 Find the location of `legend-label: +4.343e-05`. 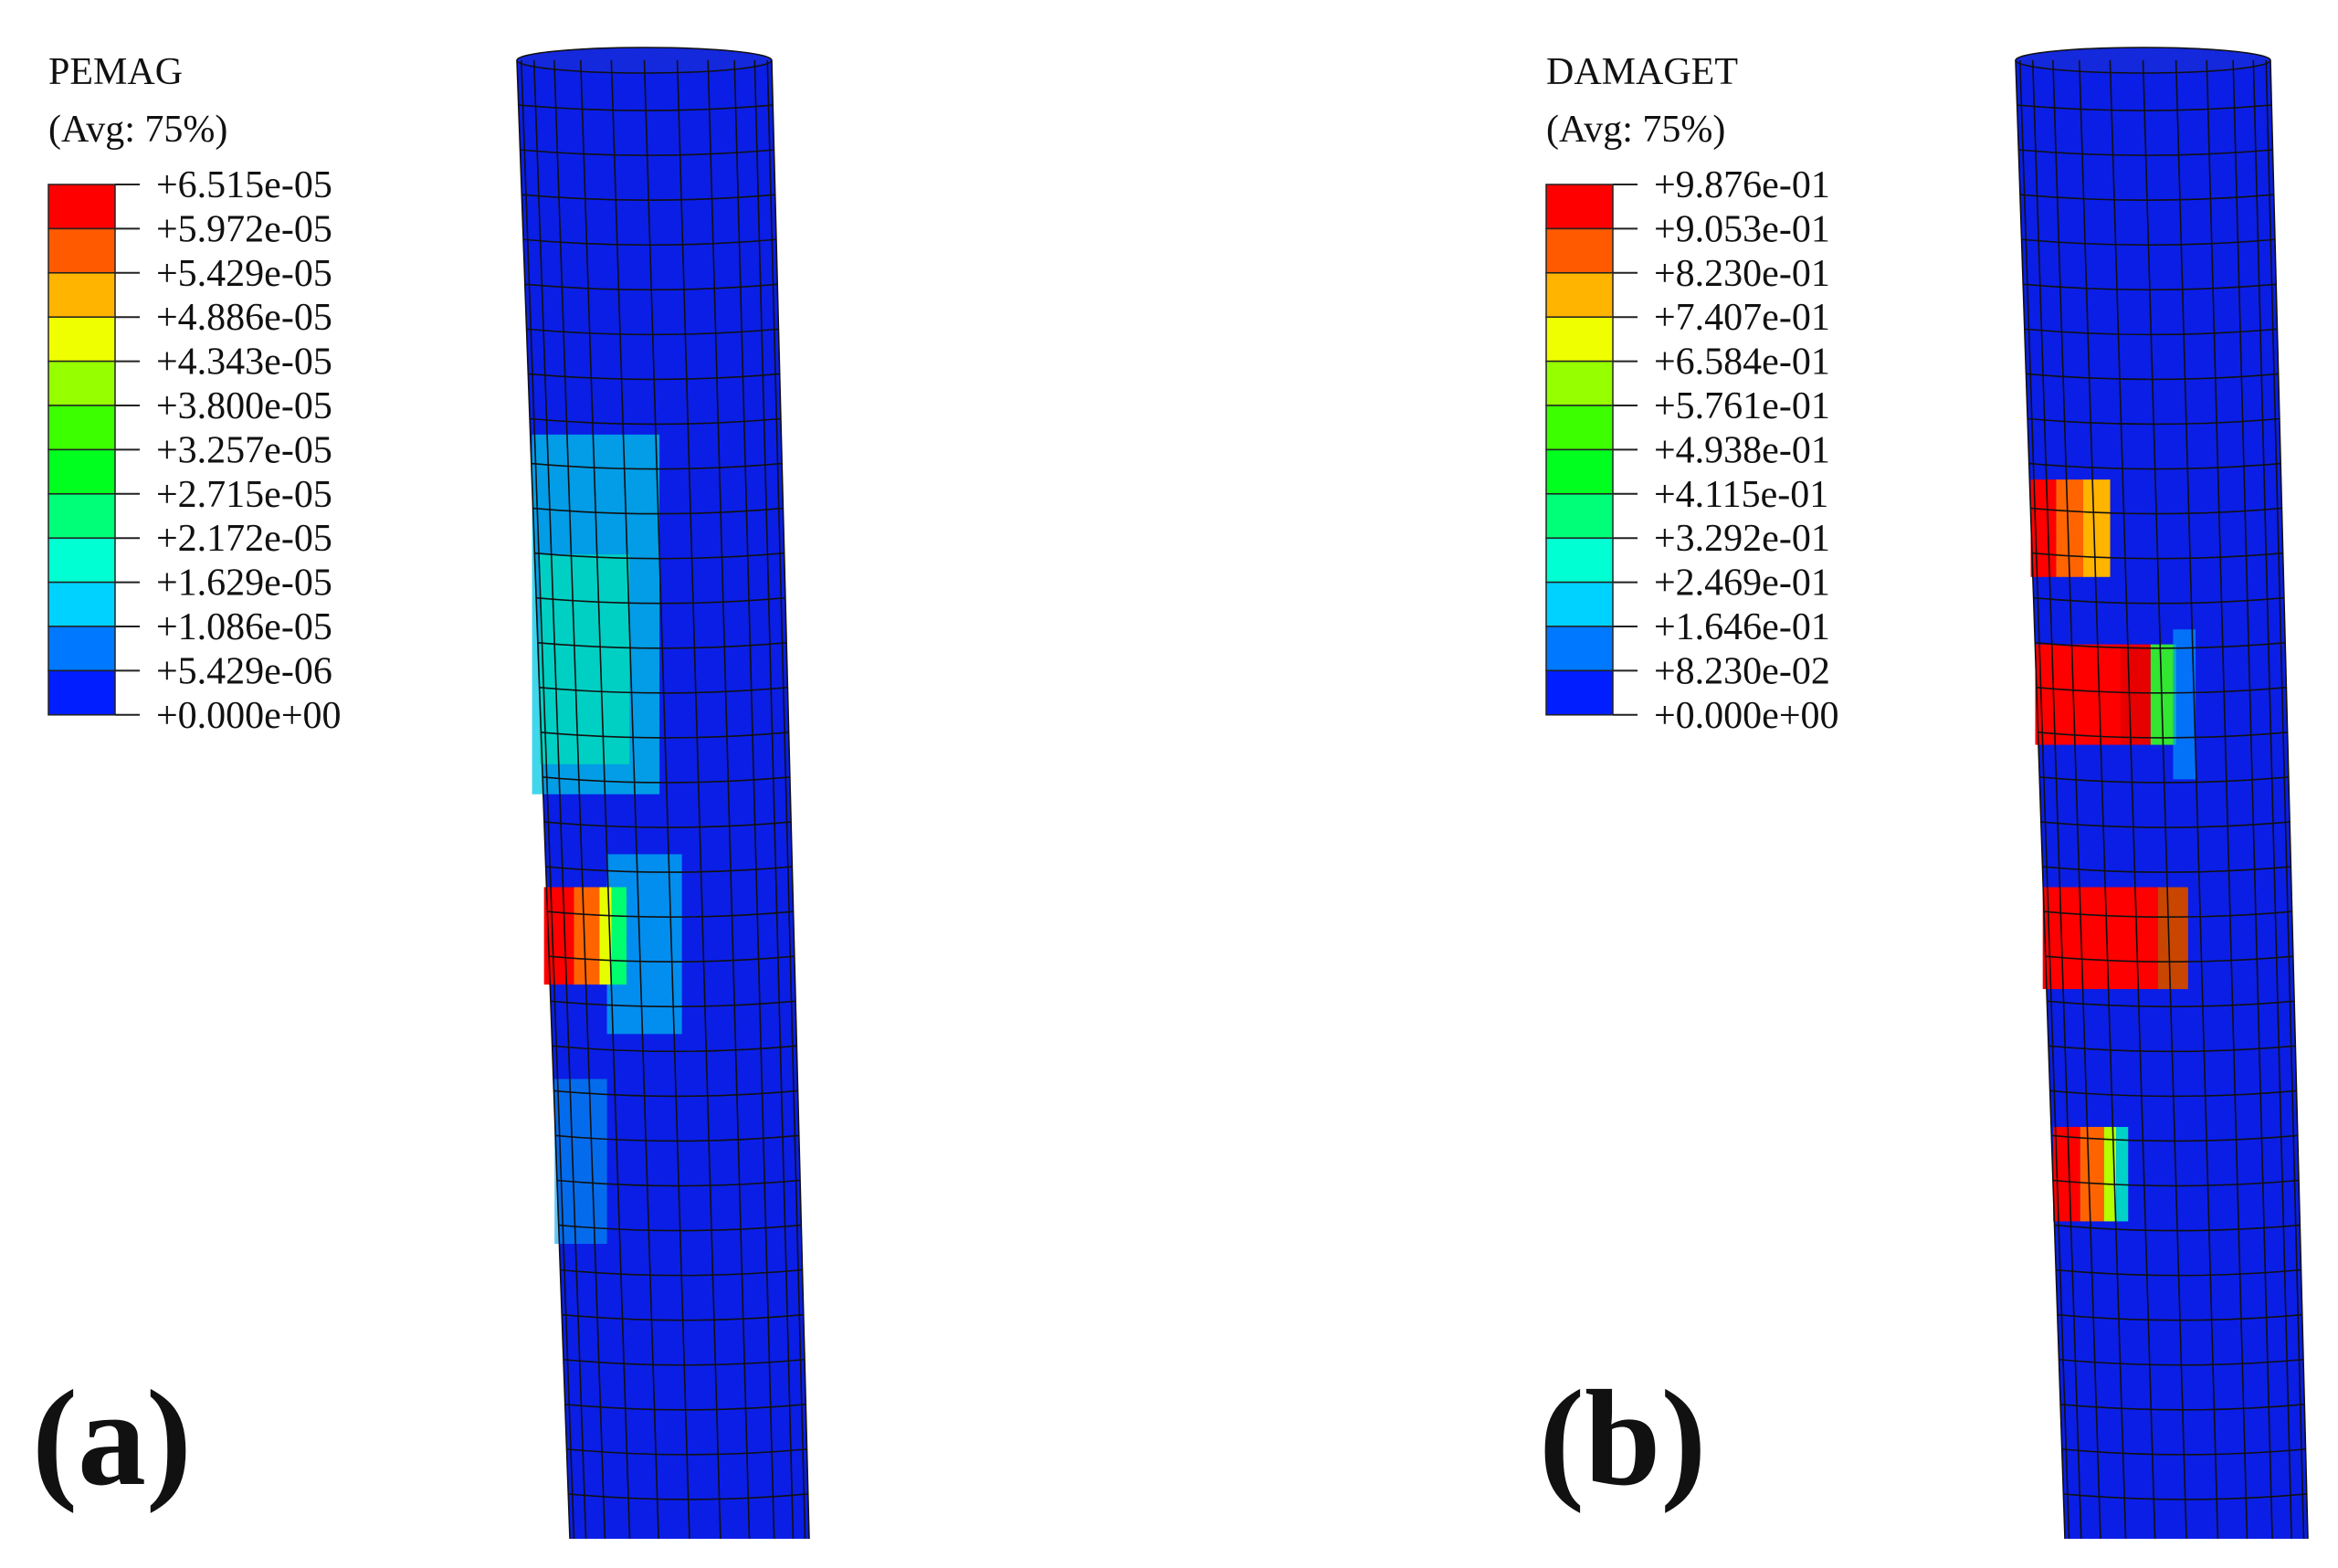

legend-label: +4.343e-05 is located at coordinates (244, 363).